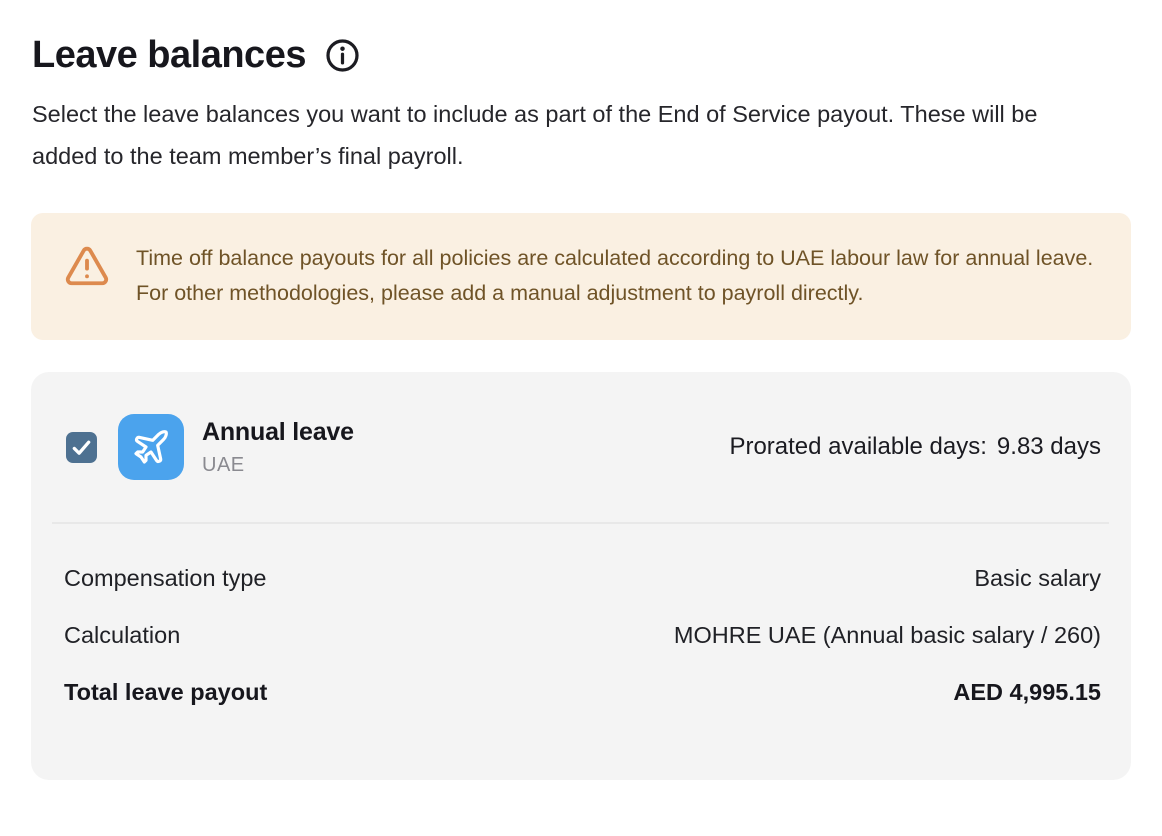  What do you see at coordinates (1048, 446) in the screenshot?
I see `prorated-days-value: 9.83 days` at bounding box center [1048, 446].